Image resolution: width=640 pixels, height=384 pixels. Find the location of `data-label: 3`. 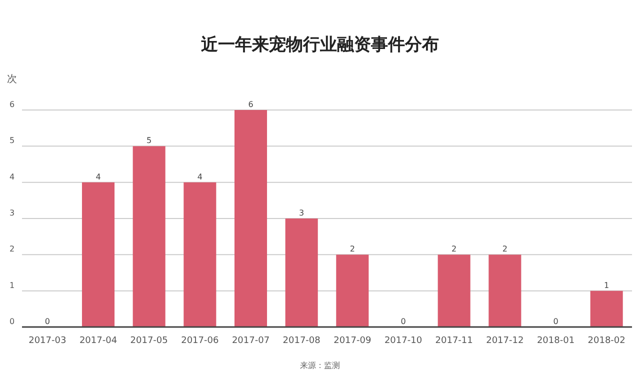

data-label: 3 is located at coordinates (301, 213).